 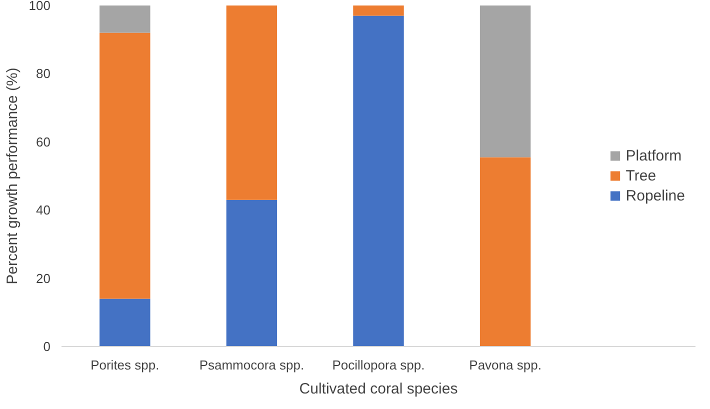 I want to click on y-tick-label: 40, so click(x=43, y=210).